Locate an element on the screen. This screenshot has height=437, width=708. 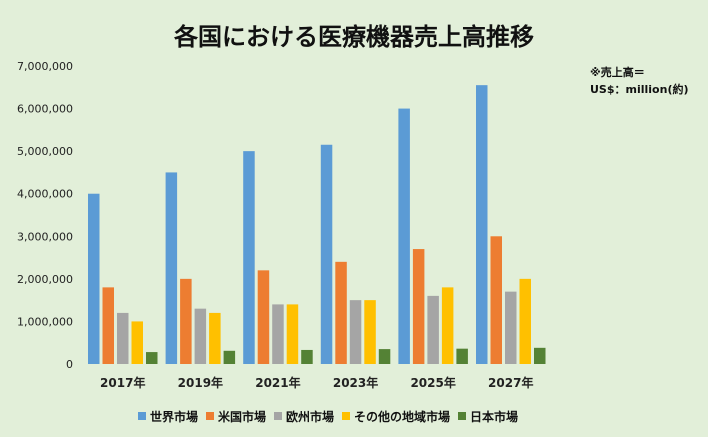
x-axis: 2017年 2019年 2021年 2023年 2025年 2027年 is located at coordinates (316, 382).